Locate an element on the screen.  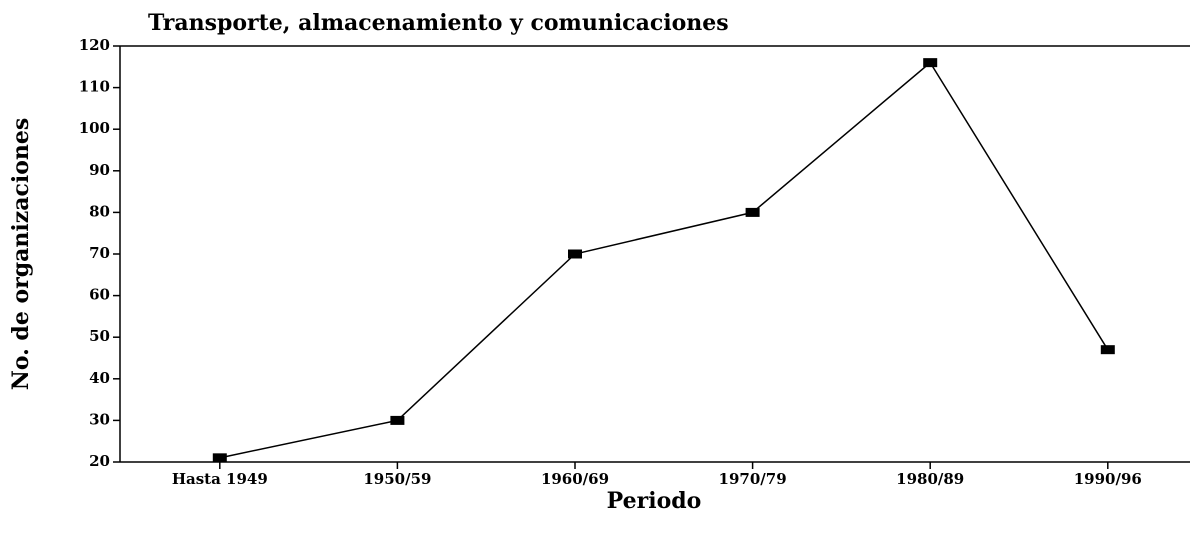
y-tick-label: 120 is located at coordinates (94, 45).